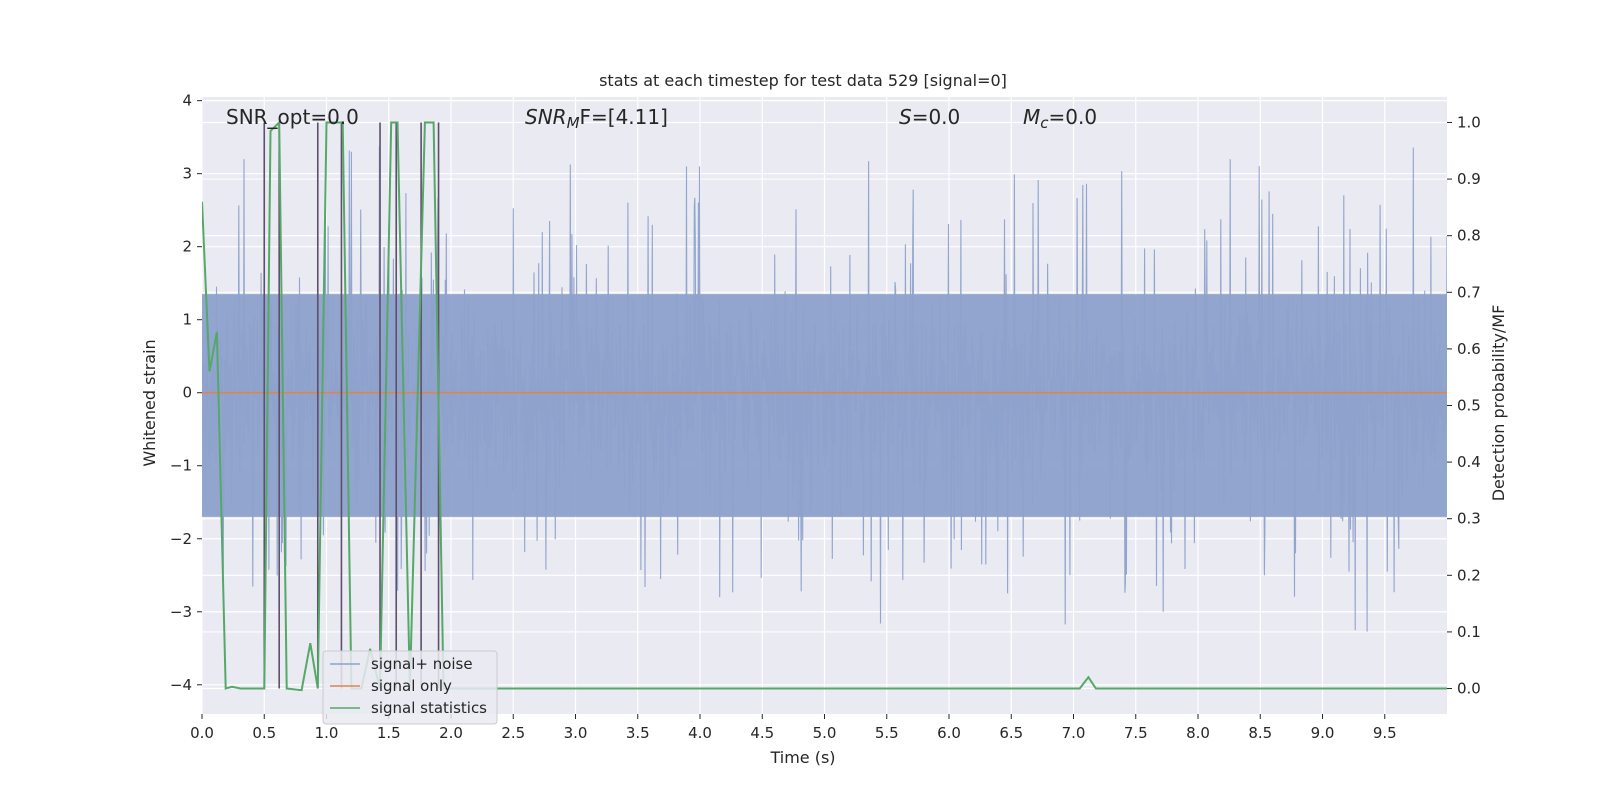 The height and width of the screenshot is (800, 1600). I want to click on y-axis-label-left: Whitened strain, so click(149, 402).